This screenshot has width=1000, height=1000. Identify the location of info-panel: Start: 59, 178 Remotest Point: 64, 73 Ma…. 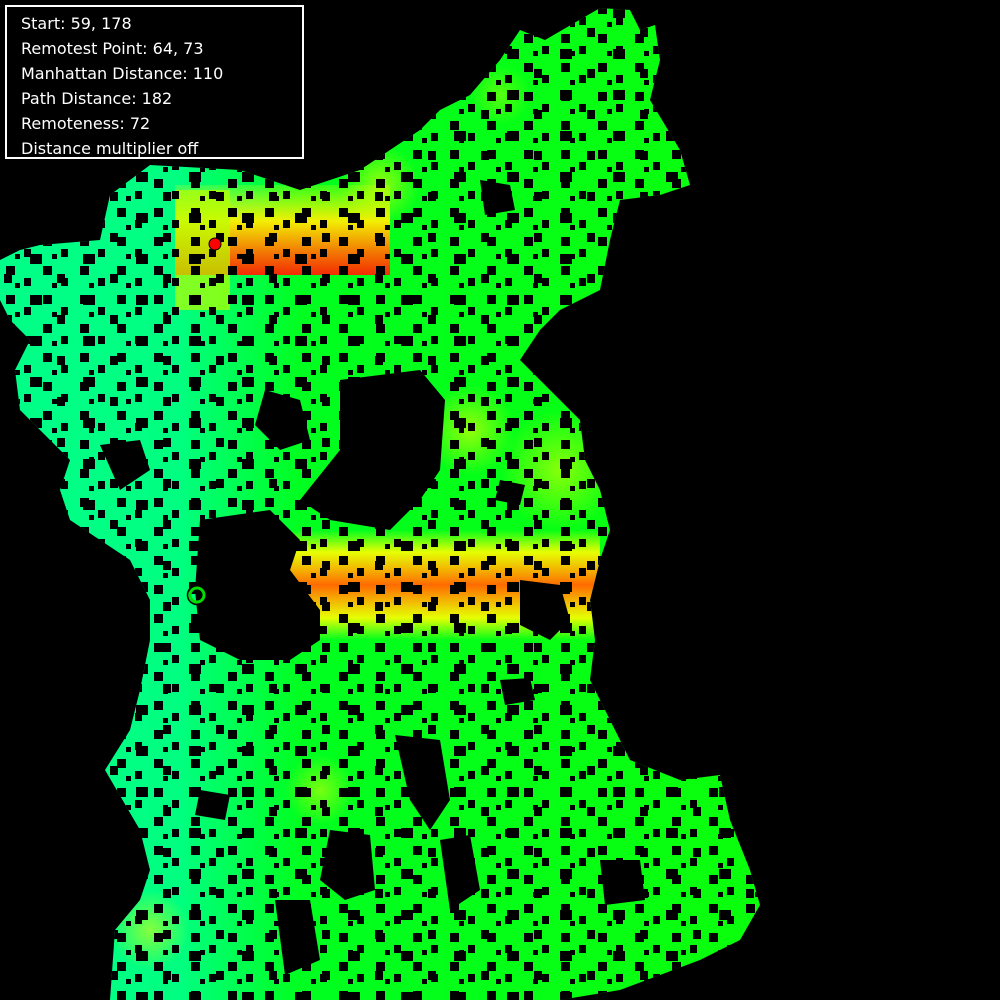
(154, 82).